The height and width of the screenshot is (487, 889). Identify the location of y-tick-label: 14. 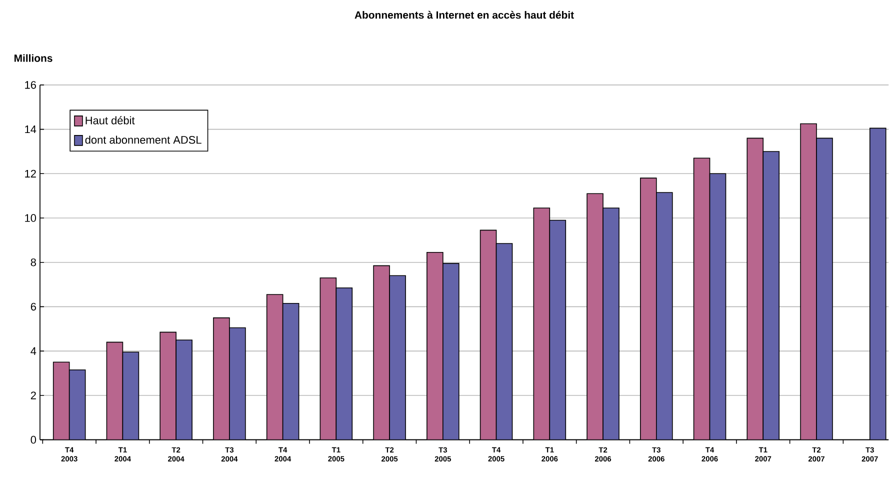
(30, 130).